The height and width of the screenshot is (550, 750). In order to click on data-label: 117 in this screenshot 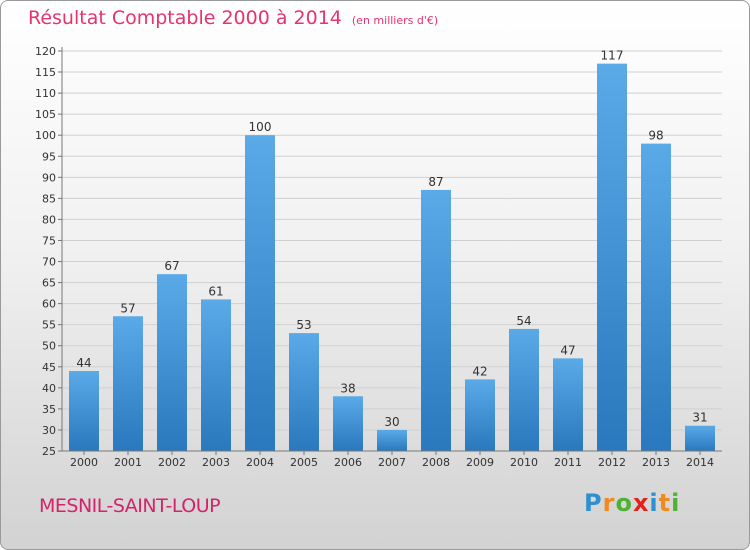, I will do `click(612, 56)`.